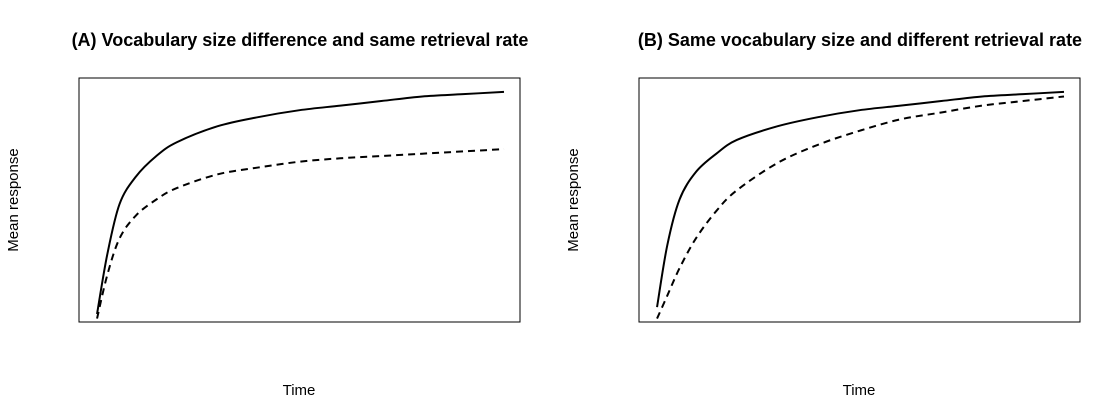 The width and height of the screenshot is (1120, 420). What do you see at coordinates (13, 199) in the screenshot?
I see `panel-a-ylabel: Mean response` at bounding box center [13, 199].